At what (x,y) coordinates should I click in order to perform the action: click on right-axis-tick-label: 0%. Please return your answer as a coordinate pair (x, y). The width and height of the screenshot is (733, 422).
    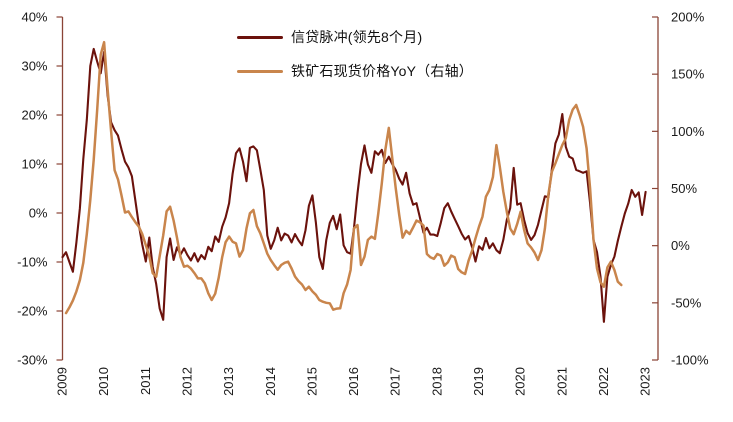
    Looking at the image, I should click on (680, 245).